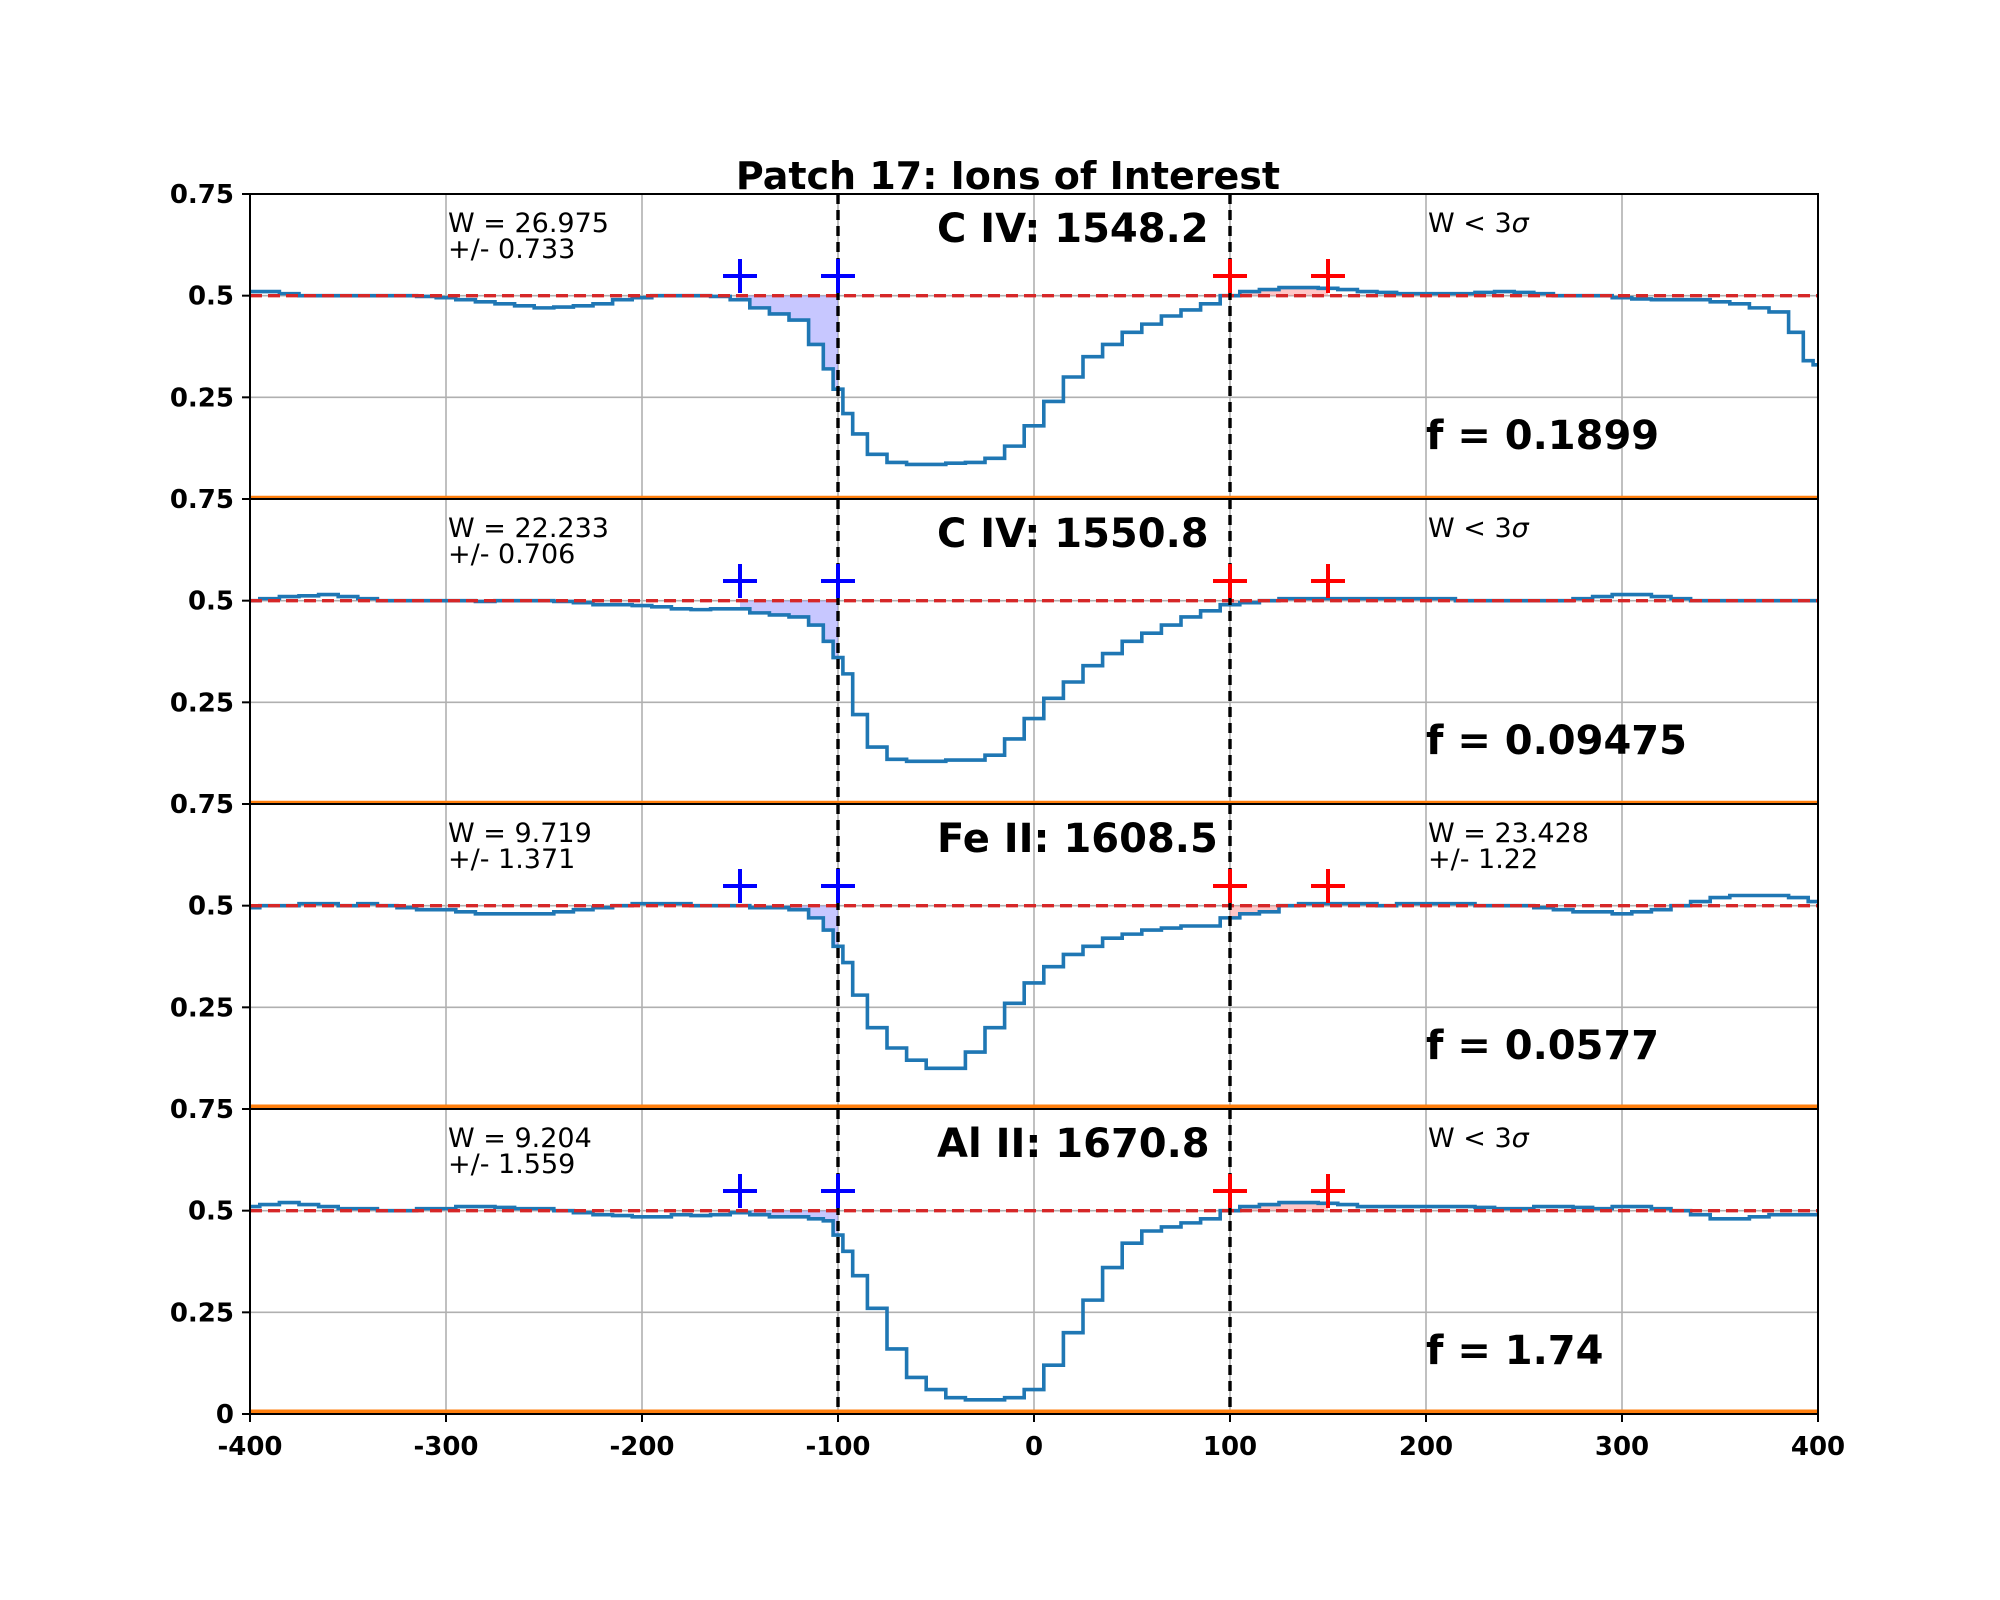 The height and width of the screenshot is (1600, 2000). I want to click on x-axis: -400 -300 -200 -100 0 100 200 300 400, so click(1031, 1438).